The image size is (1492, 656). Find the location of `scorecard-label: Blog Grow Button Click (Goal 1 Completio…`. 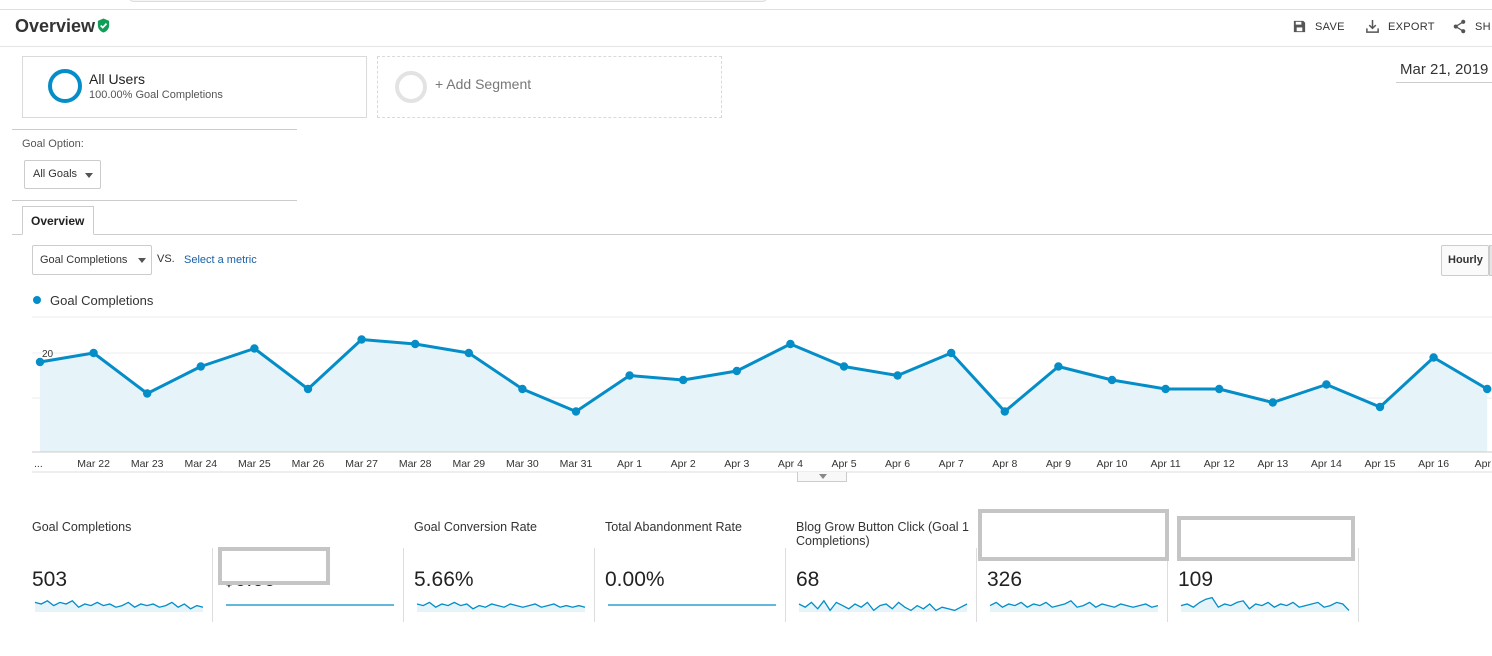

scorecard-label: Blog Grow Button Click (Goal 1 Completio… is located at coordinates (882, 534).